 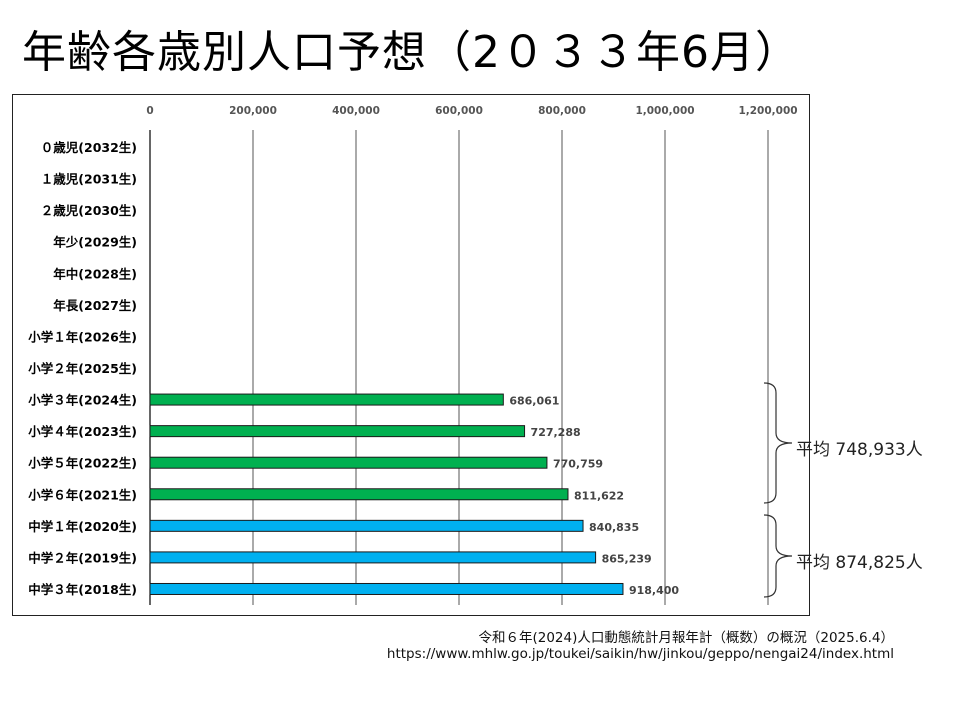 What do you see at coordinates (599, 495) in the screenshot?
I see `value-label: 811,622` at bounding box center [599, 495].